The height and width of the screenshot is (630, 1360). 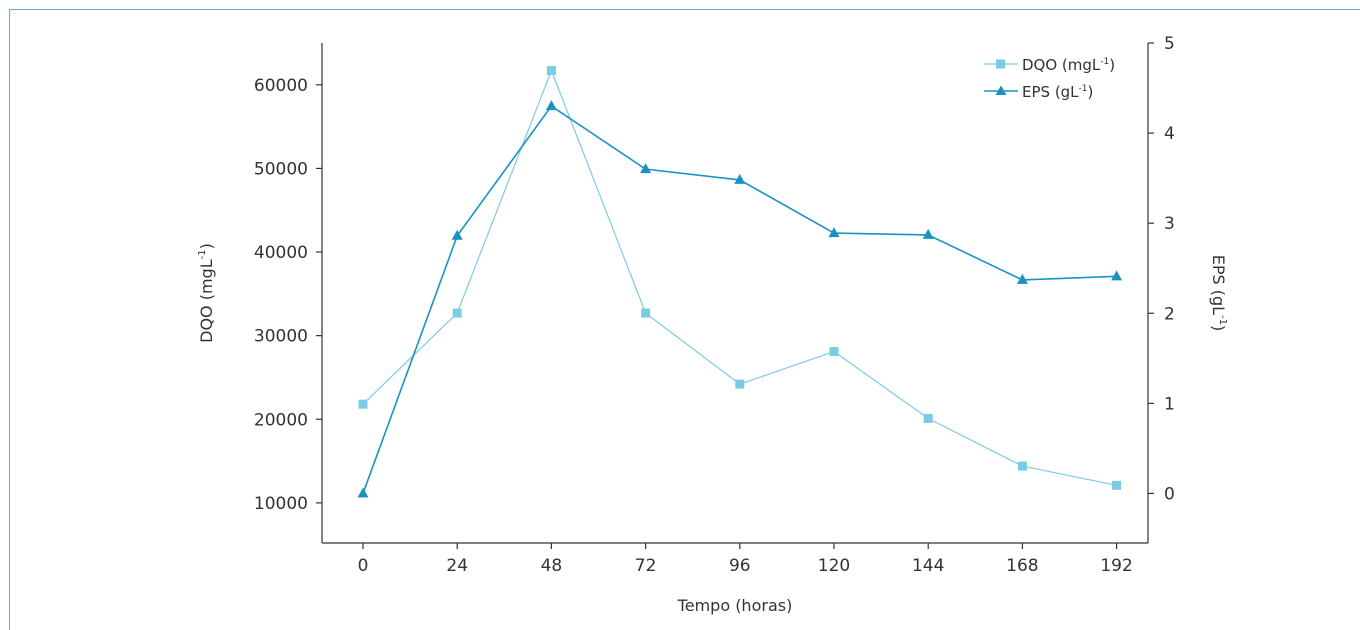 What do you see at coordinates (1083, 89) in the screenshot?
I see `legend-eps-label-sup: -1` at bounding box center [1083, 89].